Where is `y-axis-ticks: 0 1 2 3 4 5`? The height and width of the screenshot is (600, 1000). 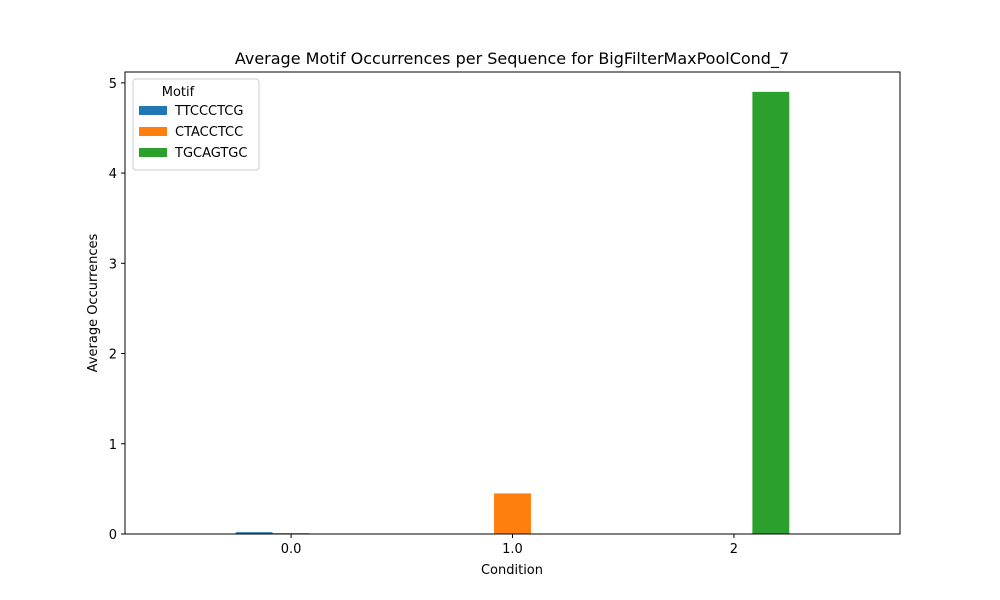 y-axis-ticks: 0 1 2 3 4 5 is located at coordinates (117, 310).